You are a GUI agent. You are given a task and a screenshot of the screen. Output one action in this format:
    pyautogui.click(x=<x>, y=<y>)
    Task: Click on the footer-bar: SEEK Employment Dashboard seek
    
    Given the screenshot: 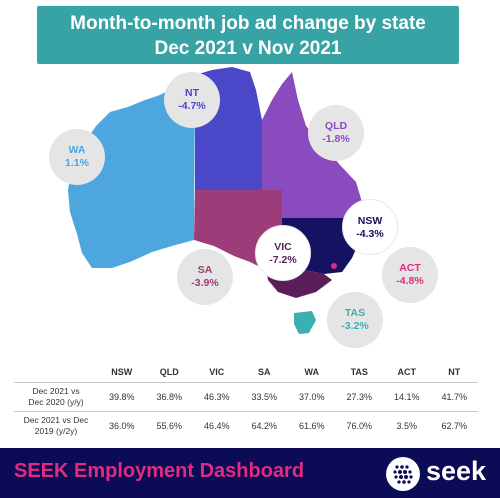 What is the action you would take?
    pyautogui.click(x=250, y=473)
    